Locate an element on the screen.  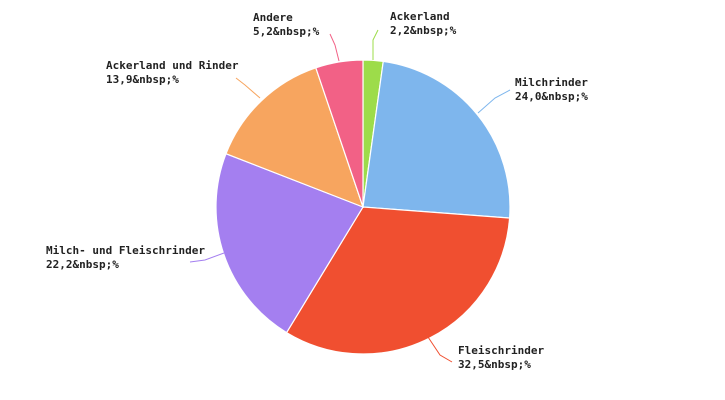
slice-value-label: 2,2&nbsp;% is located at coordinates (423, 30).